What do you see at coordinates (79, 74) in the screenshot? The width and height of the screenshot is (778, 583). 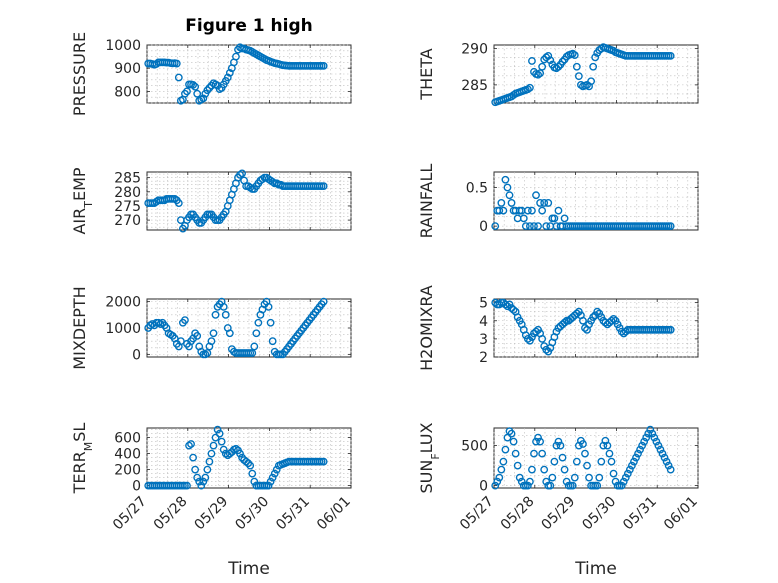 I see `y-axis-label: PRESSURE` at bounding box center [79, 74].